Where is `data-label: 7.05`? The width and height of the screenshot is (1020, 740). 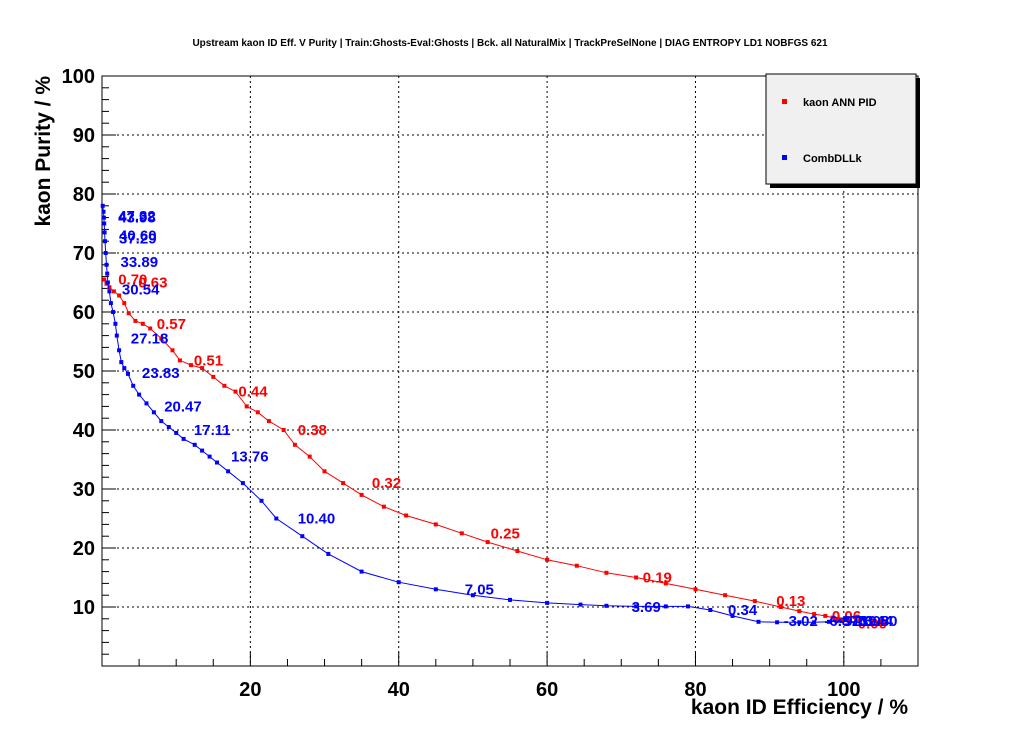 data-label: 7.05 is located at coordinates (479, 589).